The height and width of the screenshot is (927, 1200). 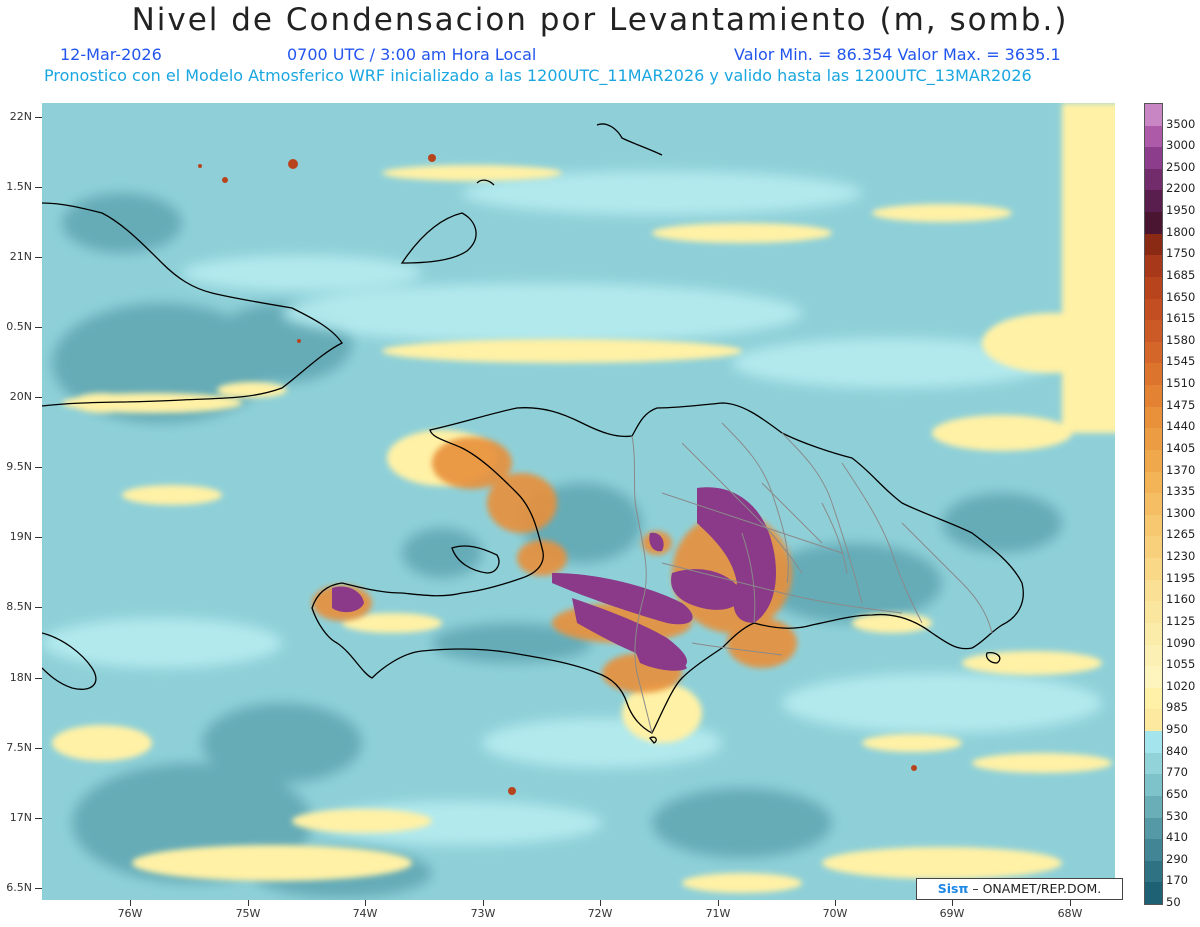 What do you see at coordinates (1181, 318) in the screenshot?
I see `colorbar-label: 1615` at bounding box center [1181, 318].